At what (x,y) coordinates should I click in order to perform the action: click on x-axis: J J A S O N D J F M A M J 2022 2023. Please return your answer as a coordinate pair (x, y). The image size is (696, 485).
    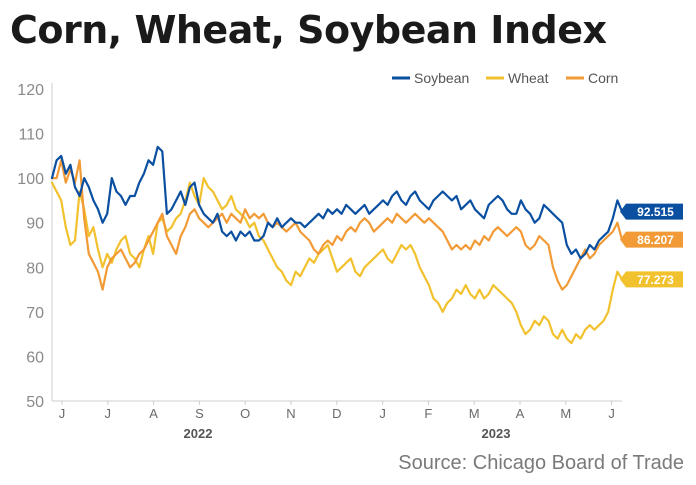
    Looking at the image, I should click on (337, 420).